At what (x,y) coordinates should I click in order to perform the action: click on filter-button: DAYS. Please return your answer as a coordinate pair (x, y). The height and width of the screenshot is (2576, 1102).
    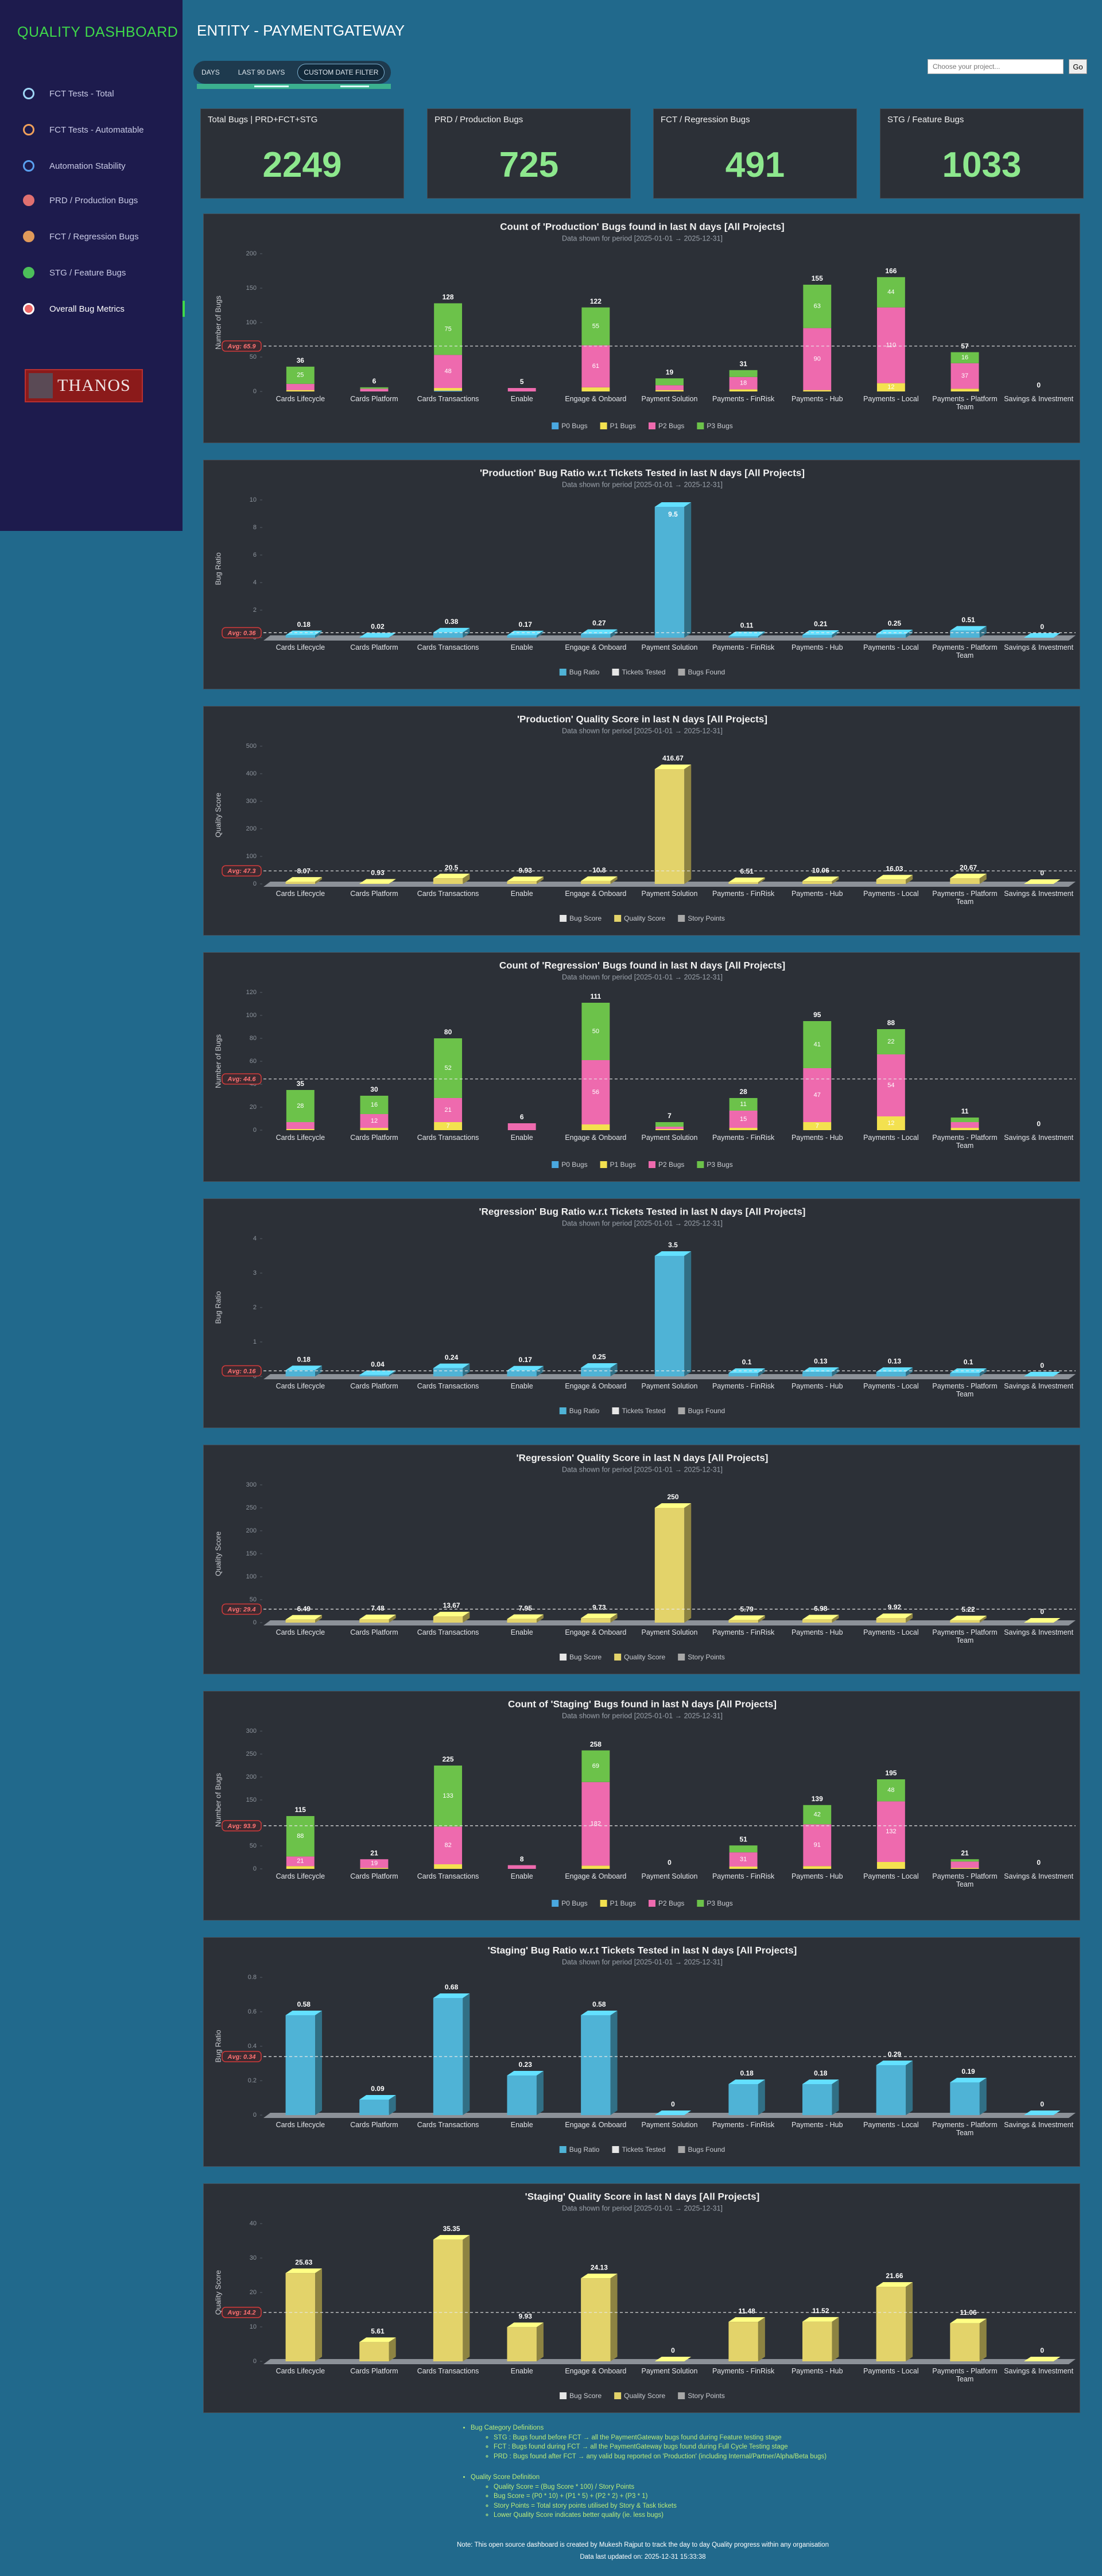
    Looking at the image, I should click on (211, 72).